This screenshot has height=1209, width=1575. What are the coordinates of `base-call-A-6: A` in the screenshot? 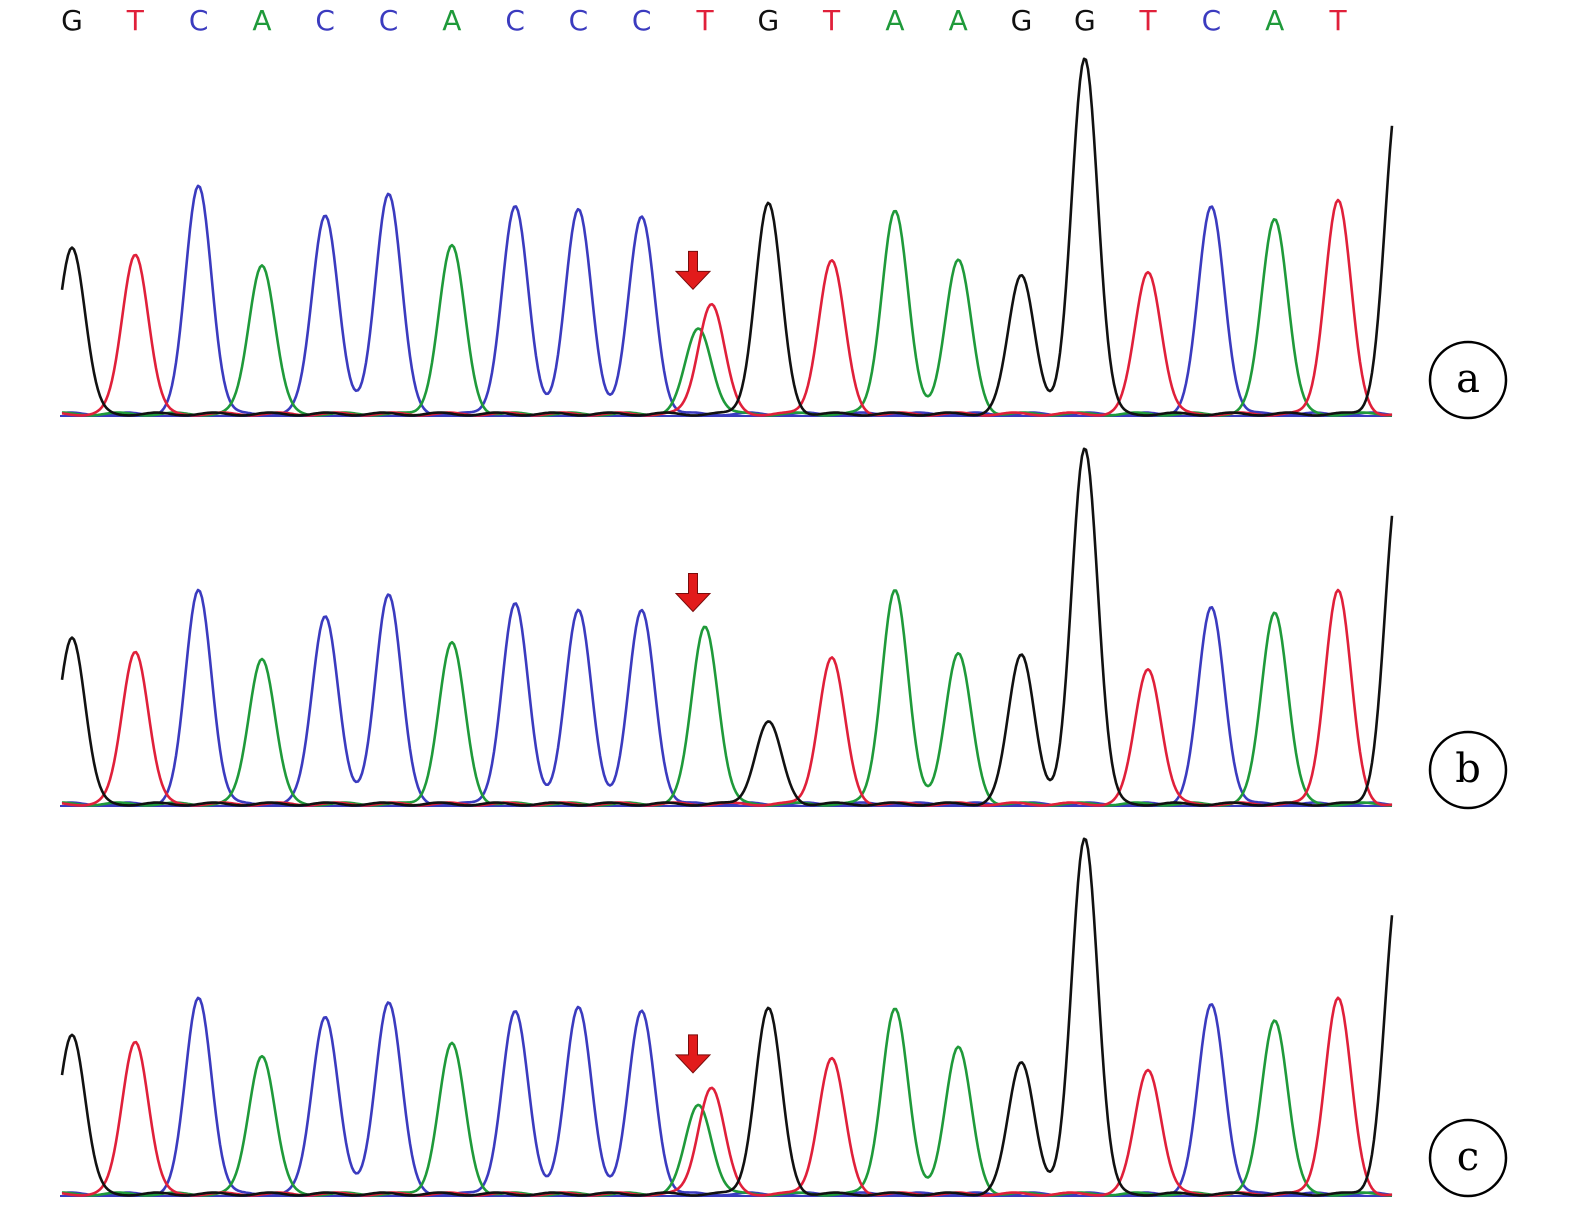 It's located at (451, 20).